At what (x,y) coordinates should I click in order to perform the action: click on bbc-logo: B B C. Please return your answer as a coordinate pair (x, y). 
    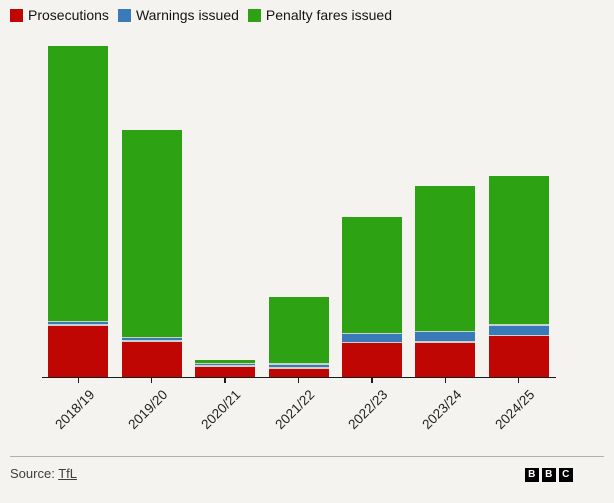
    Looking at the image, I should click on (549, 475).